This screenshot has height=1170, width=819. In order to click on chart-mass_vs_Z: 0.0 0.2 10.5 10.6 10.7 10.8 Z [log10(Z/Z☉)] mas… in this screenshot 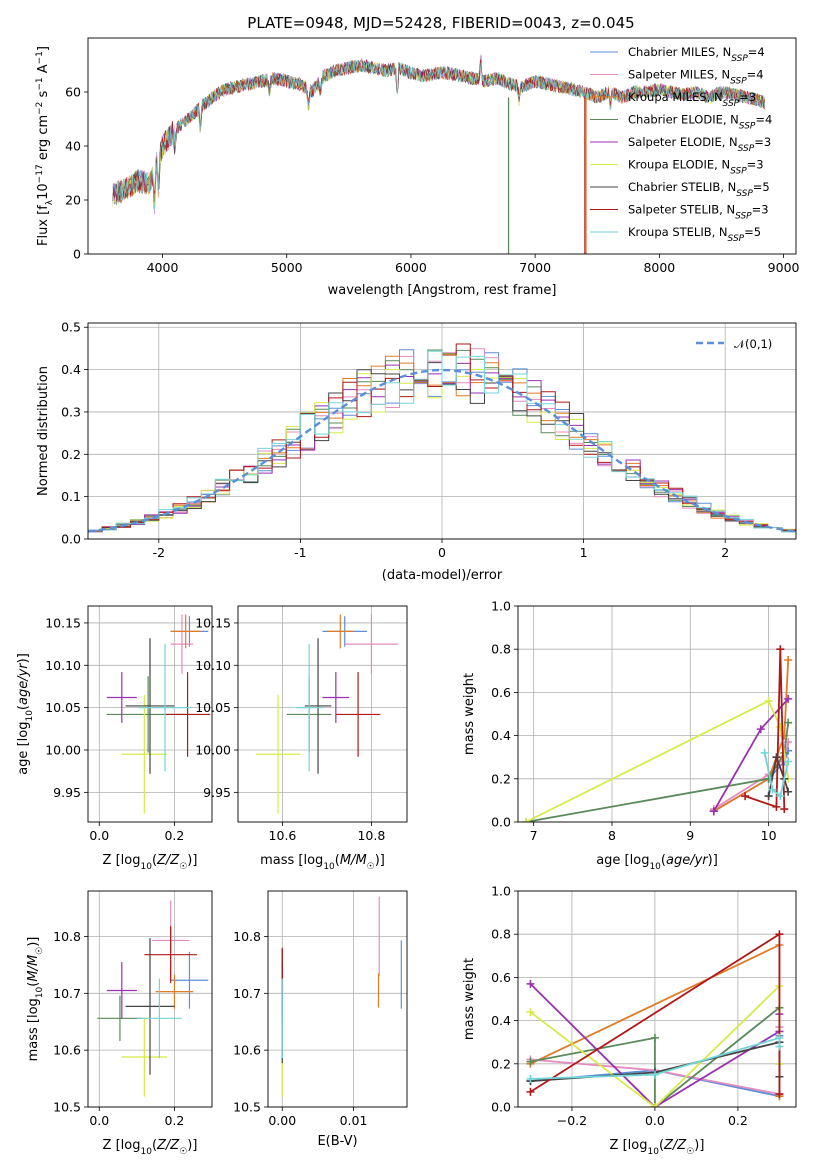, I will do `click(119, 1023)`.